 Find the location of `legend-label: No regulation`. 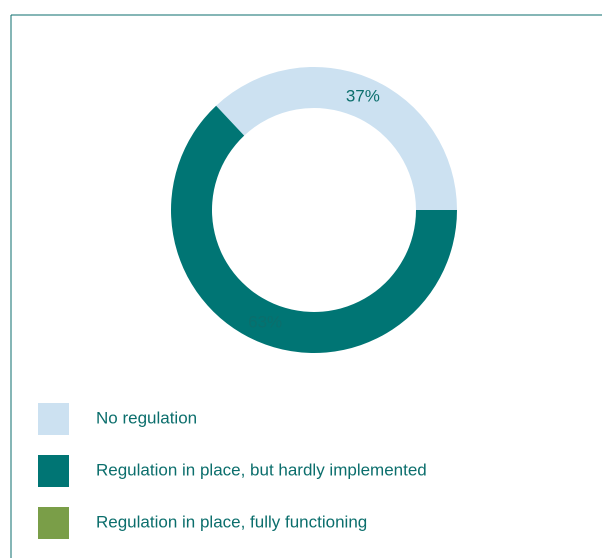

legend-label: No regulation is located at coordinates (146, 417).